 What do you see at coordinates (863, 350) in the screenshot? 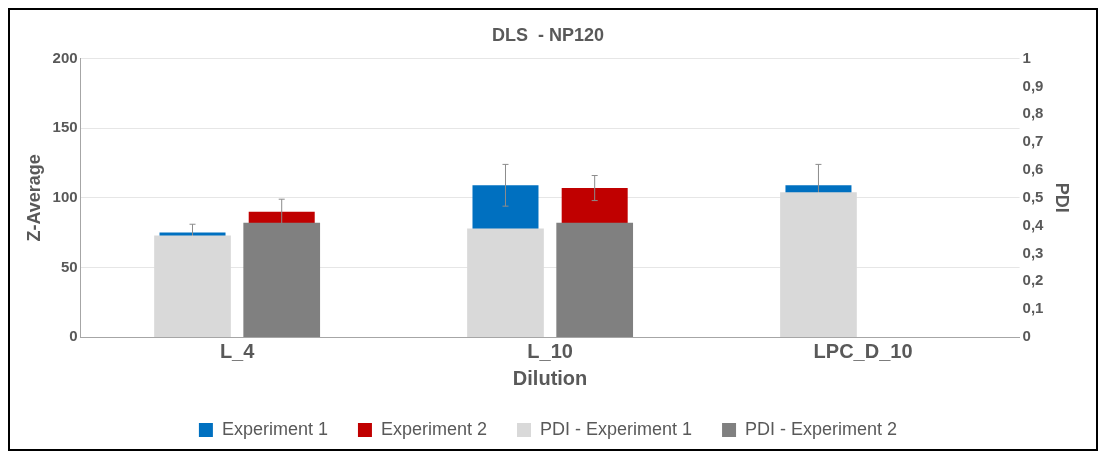
I see `x-tick-label: LPC_D_10` at bounding box center [863, 350].